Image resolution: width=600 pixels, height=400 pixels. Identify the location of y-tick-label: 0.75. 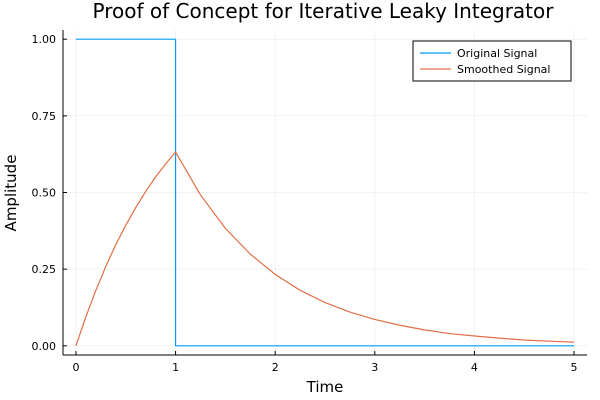
(44, 116).